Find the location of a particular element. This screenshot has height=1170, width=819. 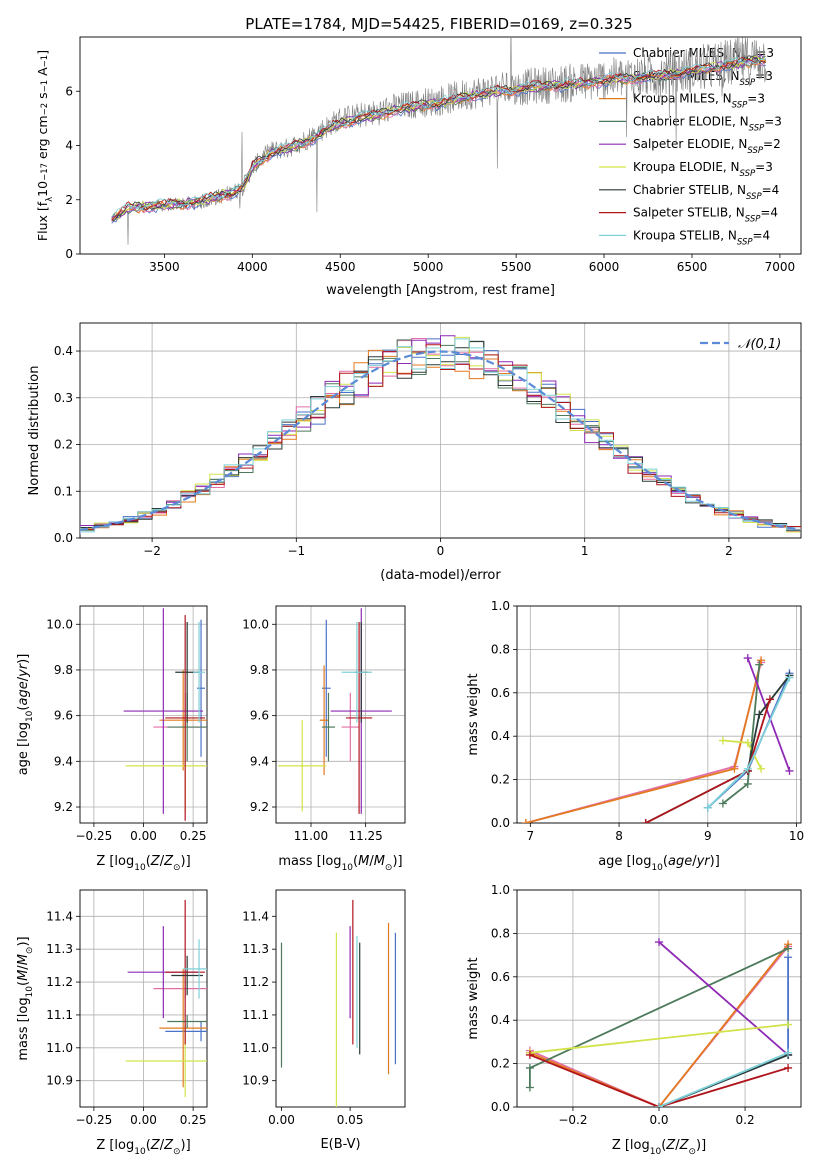

ebv-mass-ytick-label: 11.1 is located at coordinates (255, 1015).